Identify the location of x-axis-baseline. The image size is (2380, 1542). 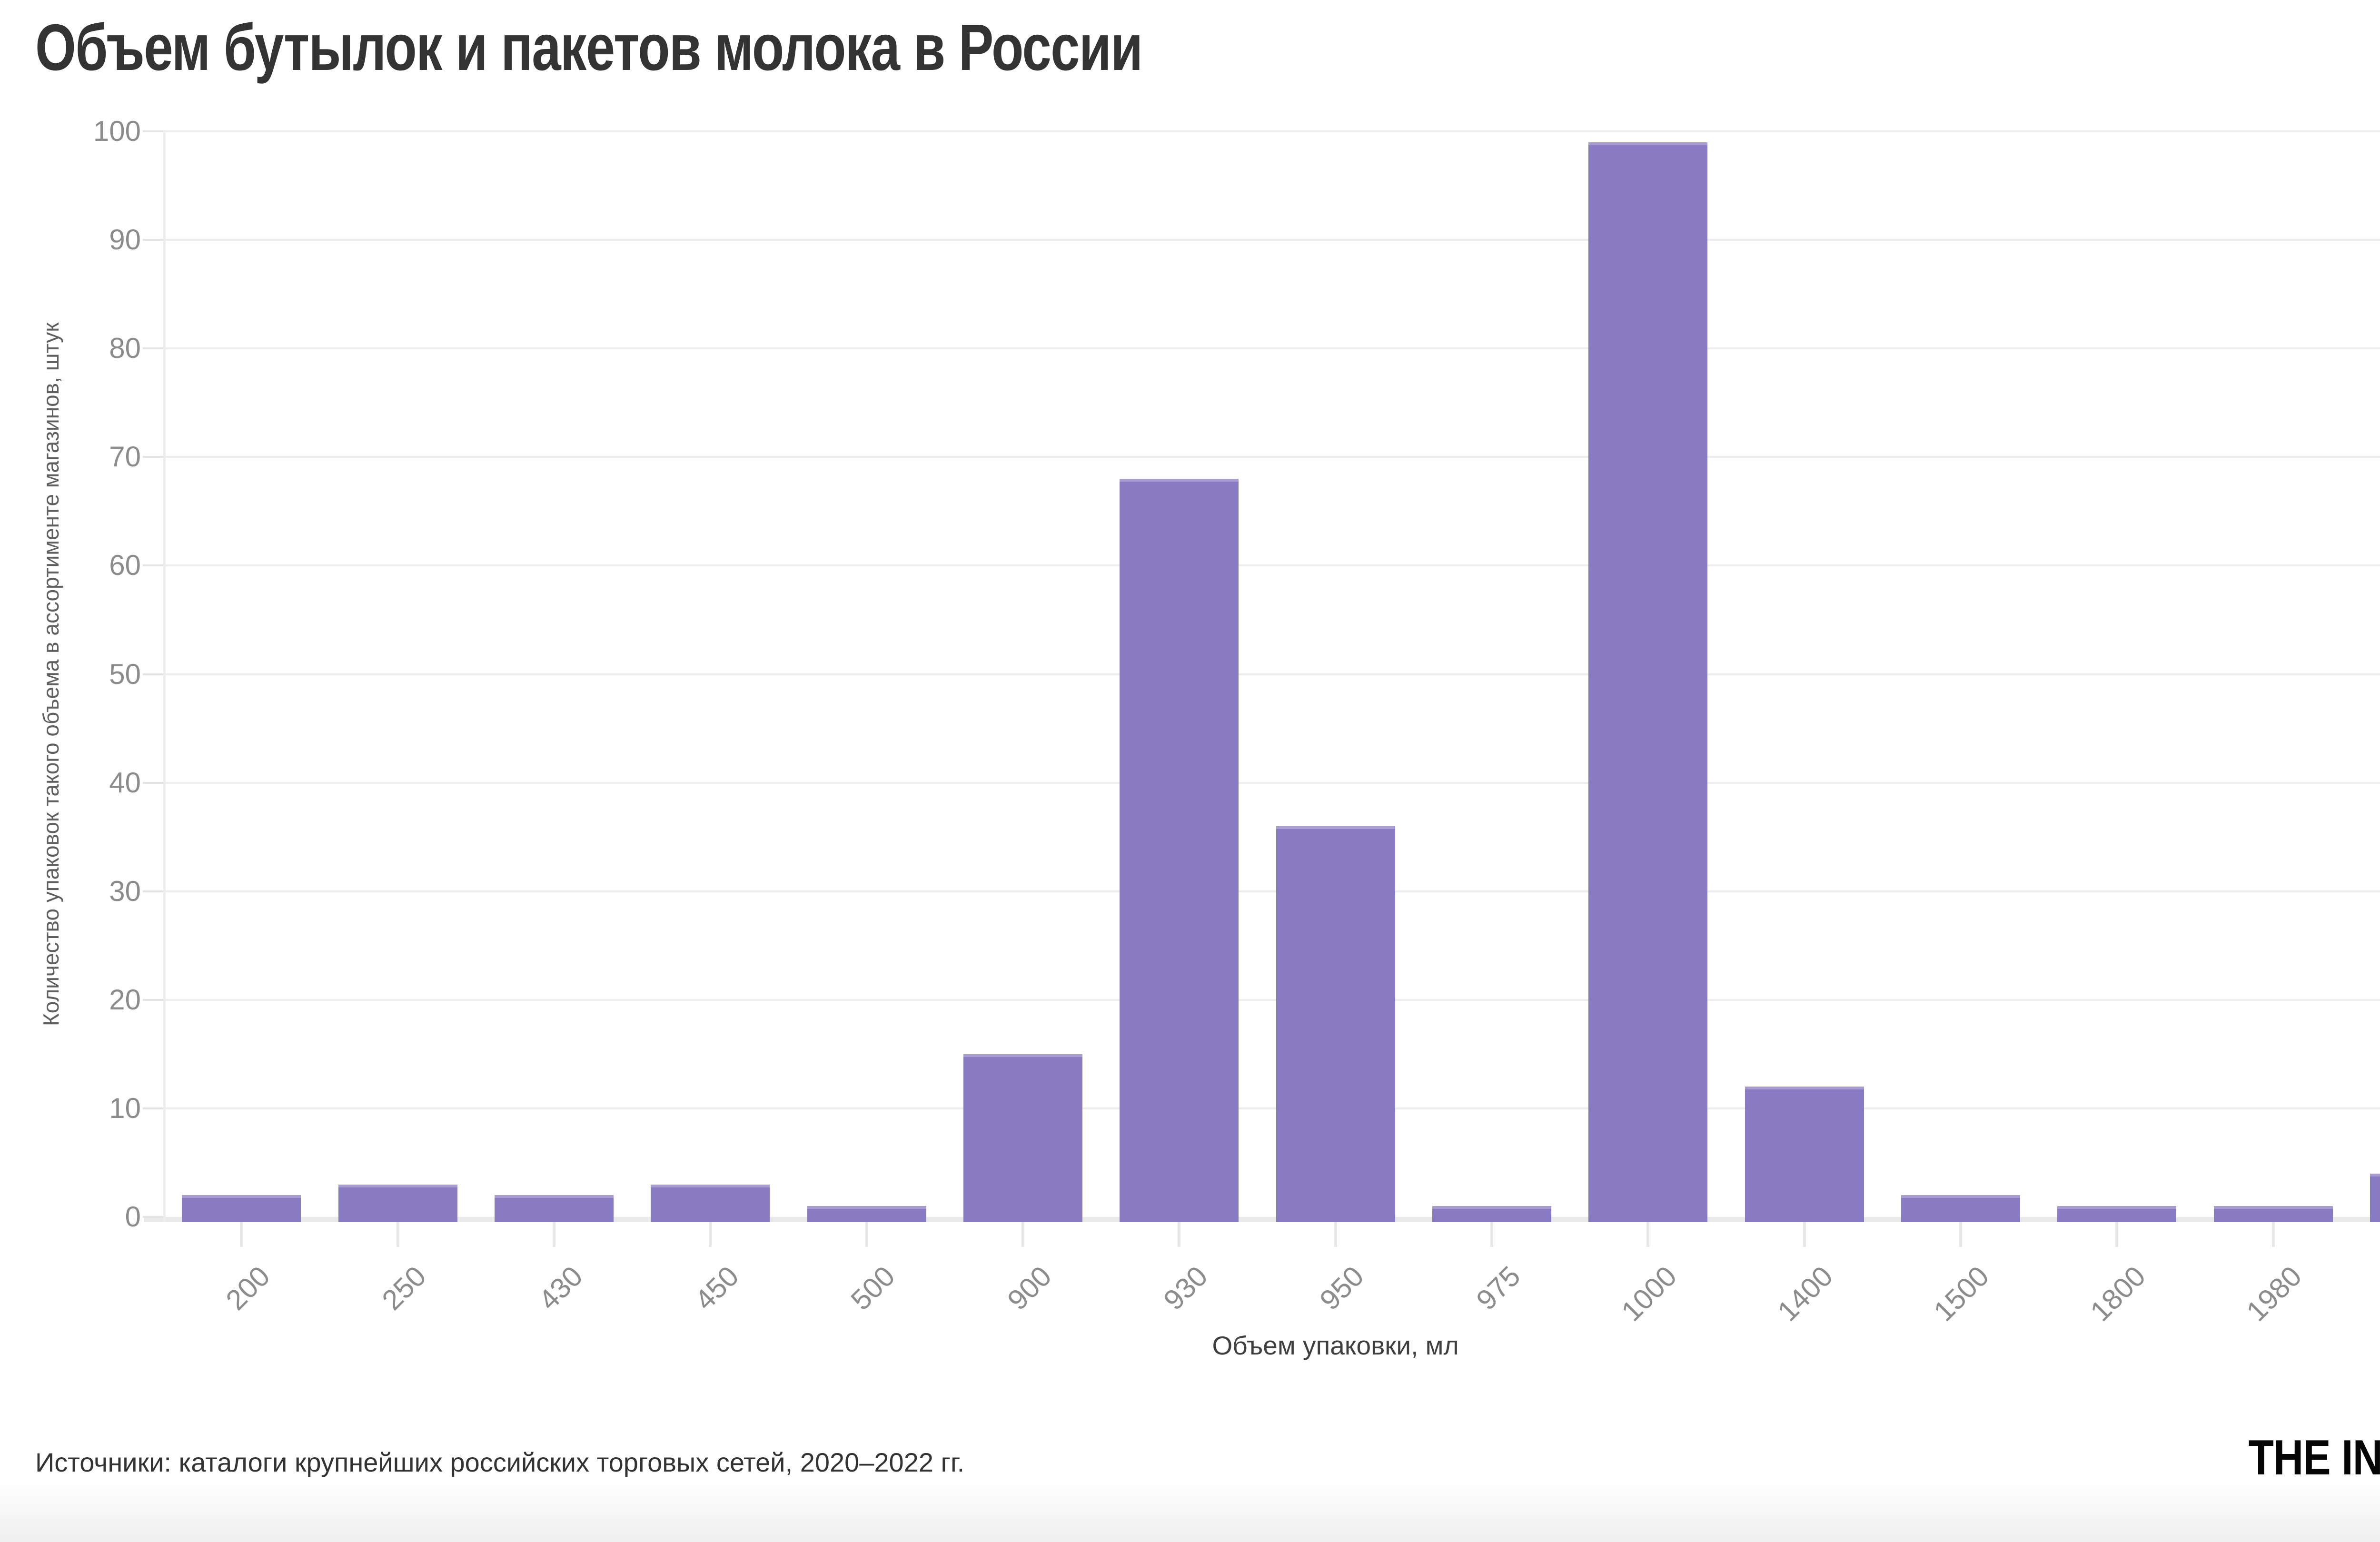
(1262, 1219).